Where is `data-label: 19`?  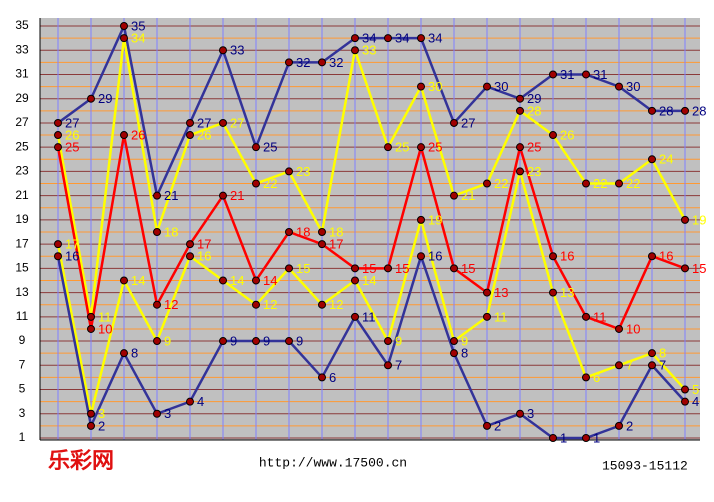
data-label: 19 is located at coordinates (699, 219).